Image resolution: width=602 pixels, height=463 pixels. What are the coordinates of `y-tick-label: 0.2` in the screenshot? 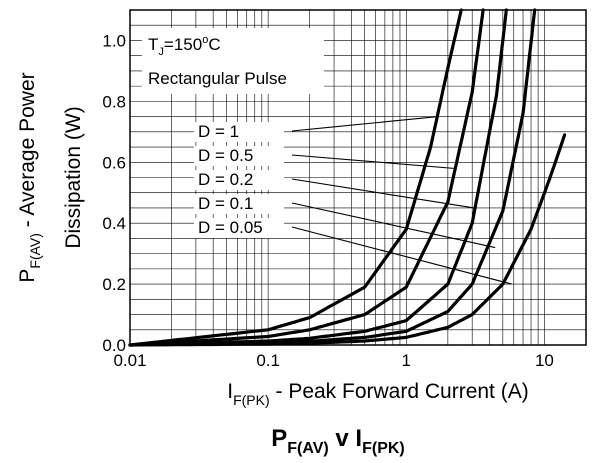 It's located at (114, 284).